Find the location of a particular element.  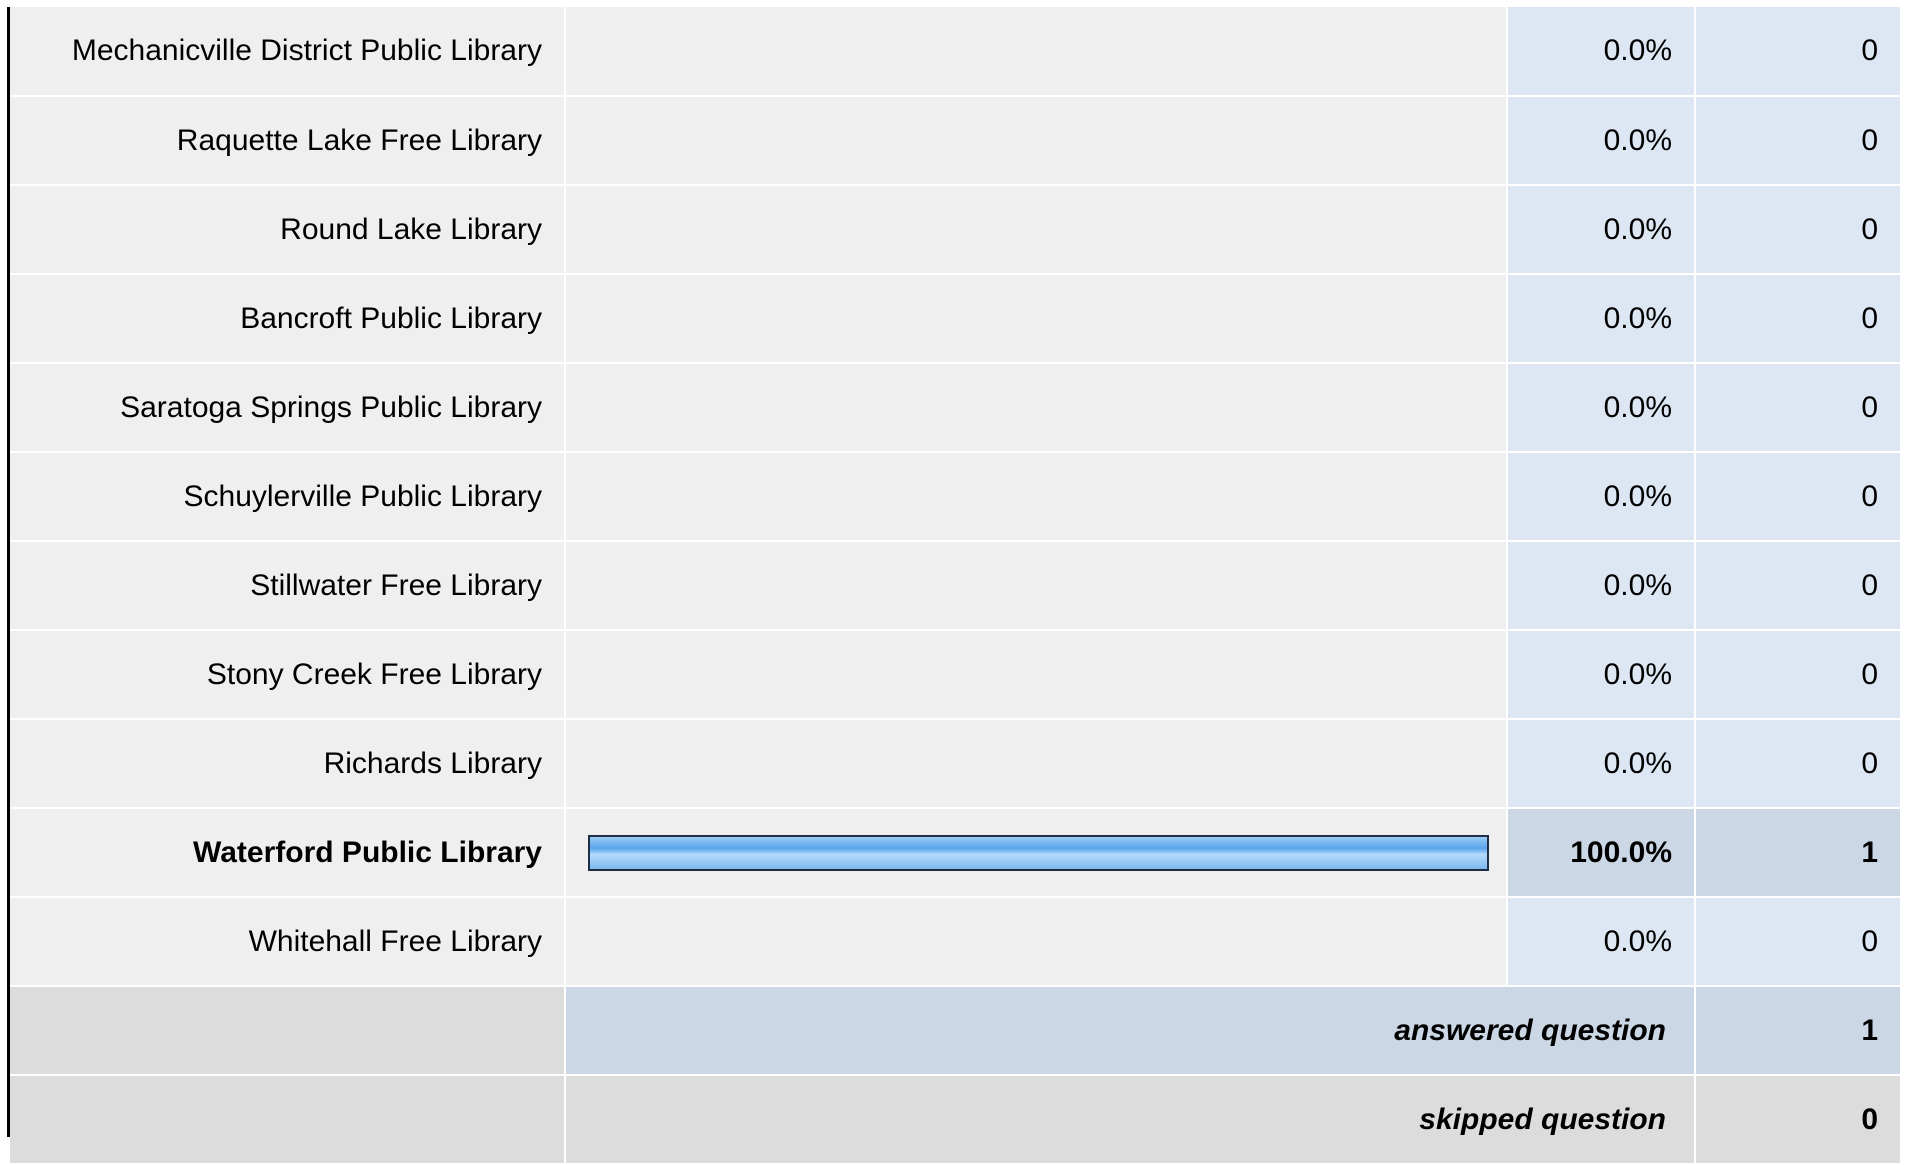

answered-row: answered question 1 is located at coordinates (955, 1031).